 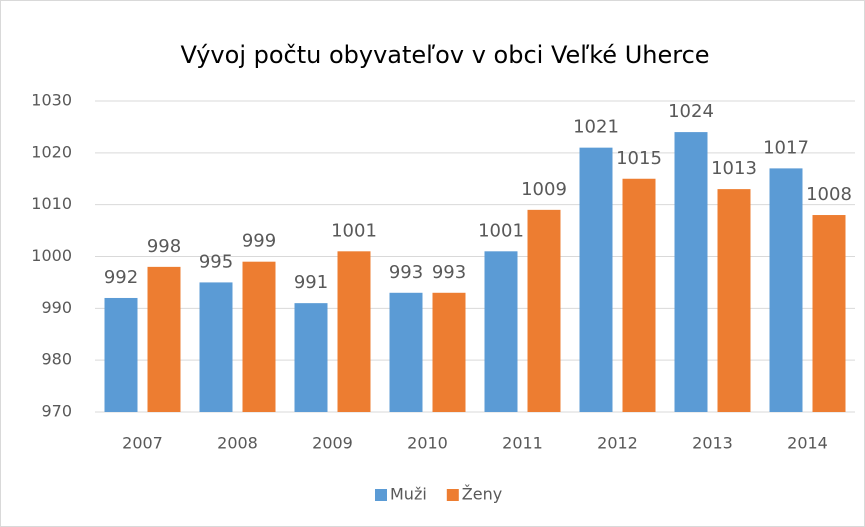 What do you see at coordinates (712, 443) in the screenshot?
I see `x-tick-label: 2013` at bounding box center [712, 443].